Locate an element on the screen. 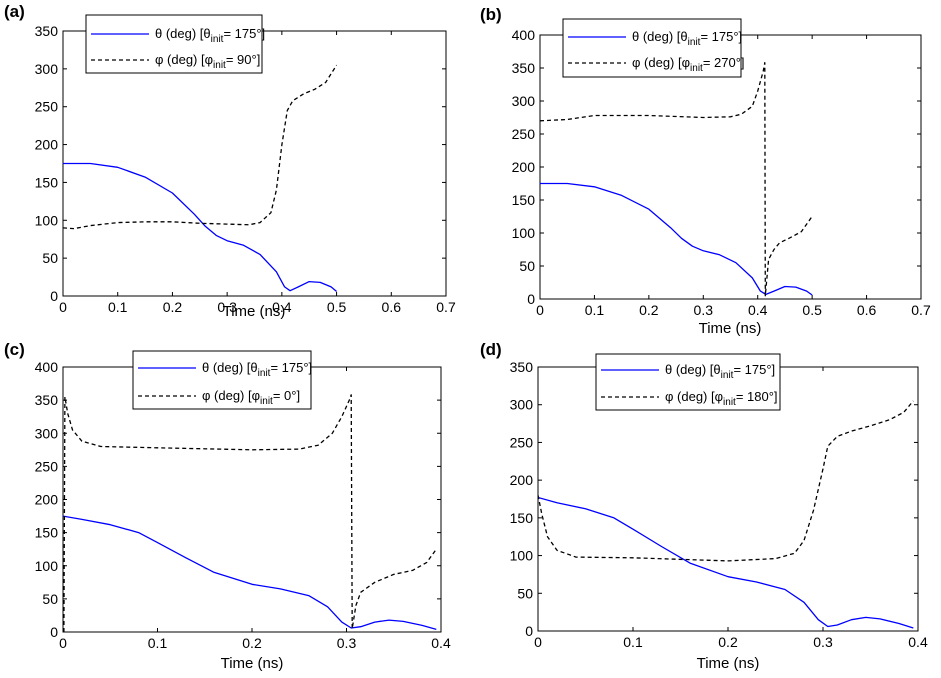 This screenshot has width=941, height=678. panel-label: (c) is located at coordinates (14, 349).